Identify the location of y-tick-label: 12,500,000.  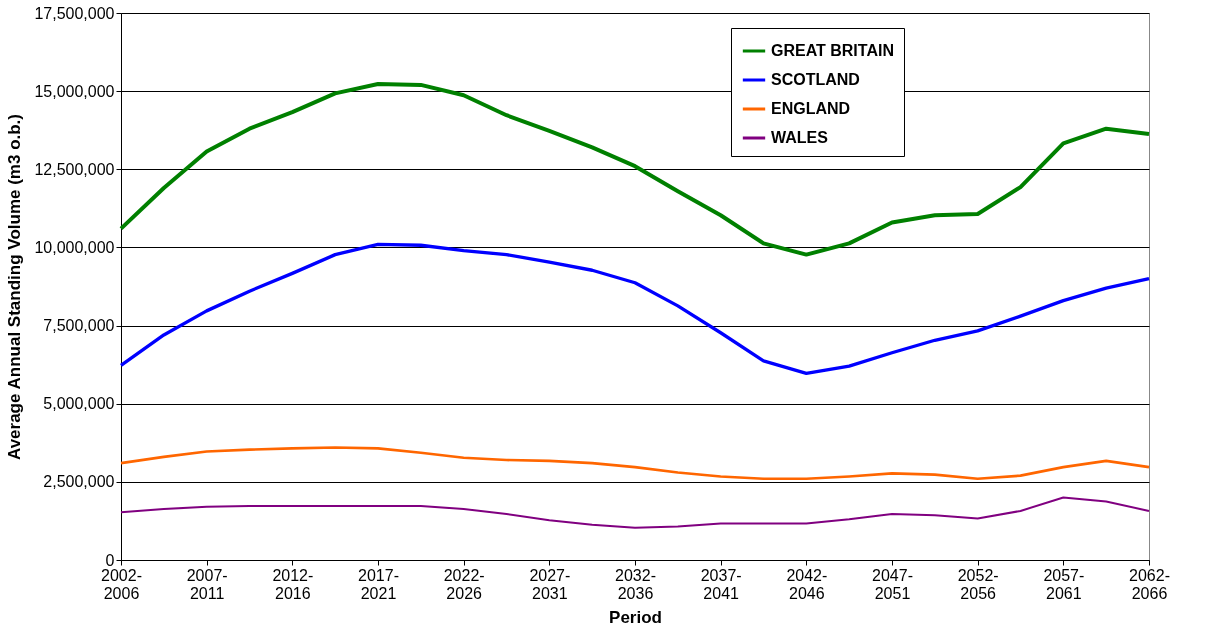
(74, 169).